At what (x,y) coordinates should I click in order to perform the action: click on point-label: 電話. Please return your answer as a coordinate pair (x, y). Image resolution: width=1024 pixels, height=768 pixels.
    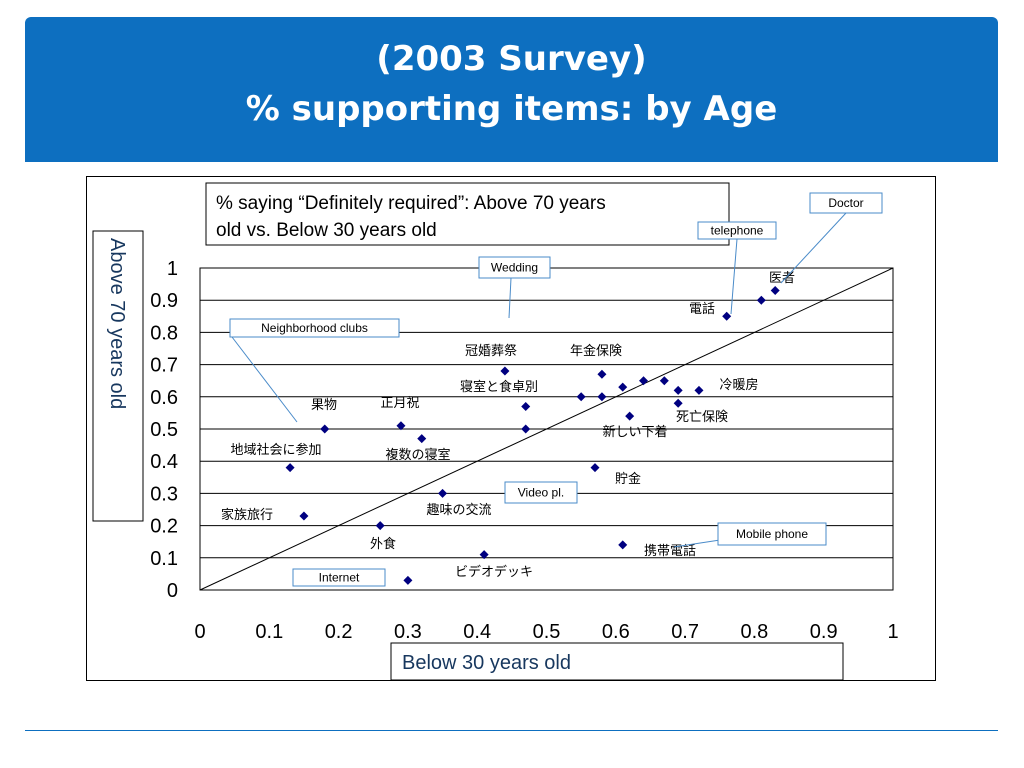
    Looking at the image, I should click on (702, 309).